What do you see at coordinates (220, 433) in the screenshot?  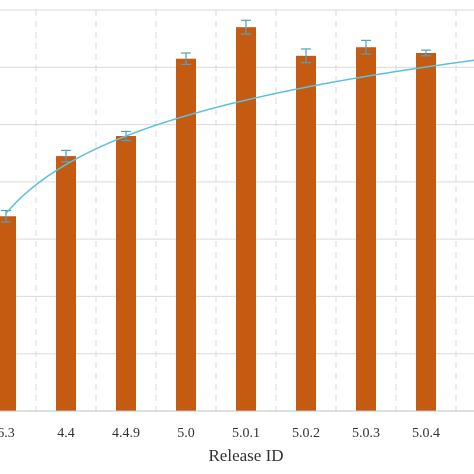 I see `x-tick-labels: 6.3 4.4 4.4.9 5.0 5.0.1 5.0.2 5.0.3 5.0.4` at bounding box center [220, 433].